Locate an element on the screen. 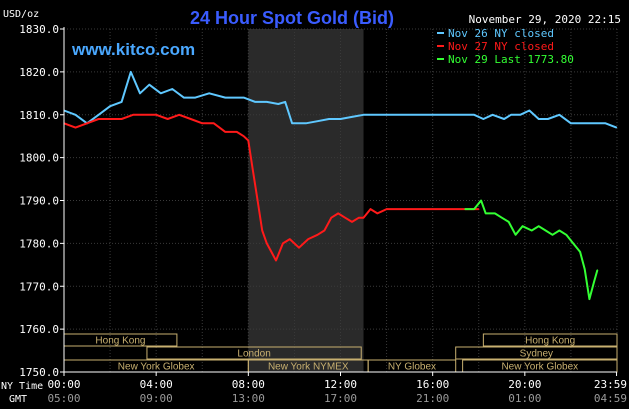 The height and width of the screenshot is (409, 629). session-mid-label: Sydney is located at coordinates (536, 354).